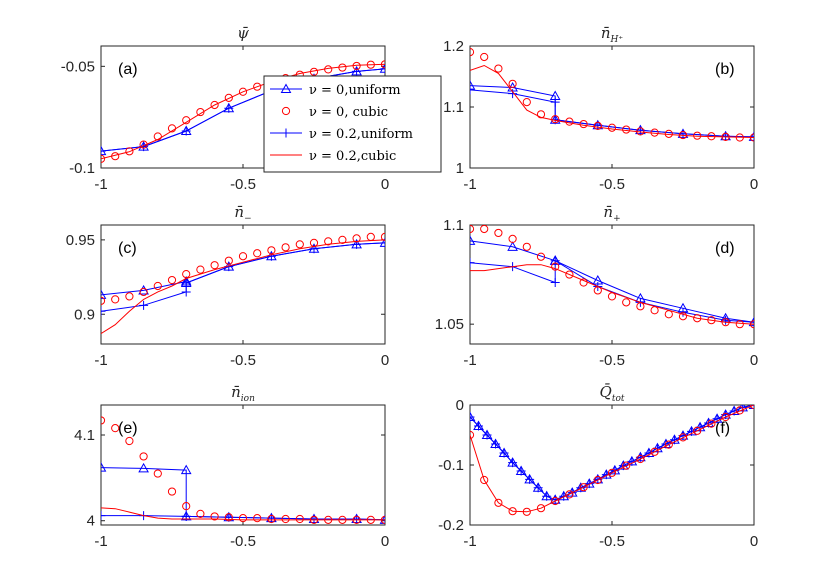  I want to click on legend-label: ν = 0.2,uniform, so click(361, 134).